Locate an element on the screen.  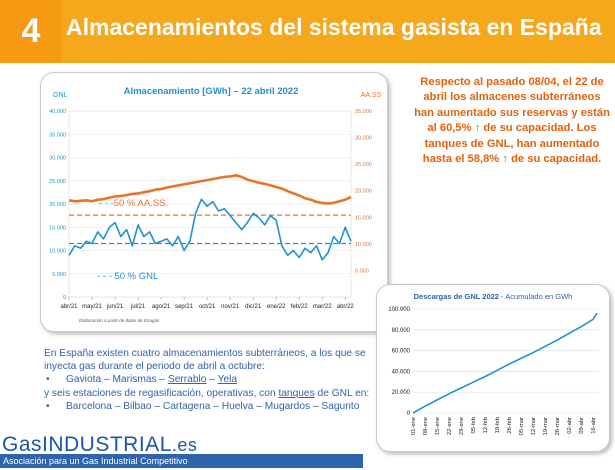
x-tick-label: 02-abr is located at coordinates (570, 425).